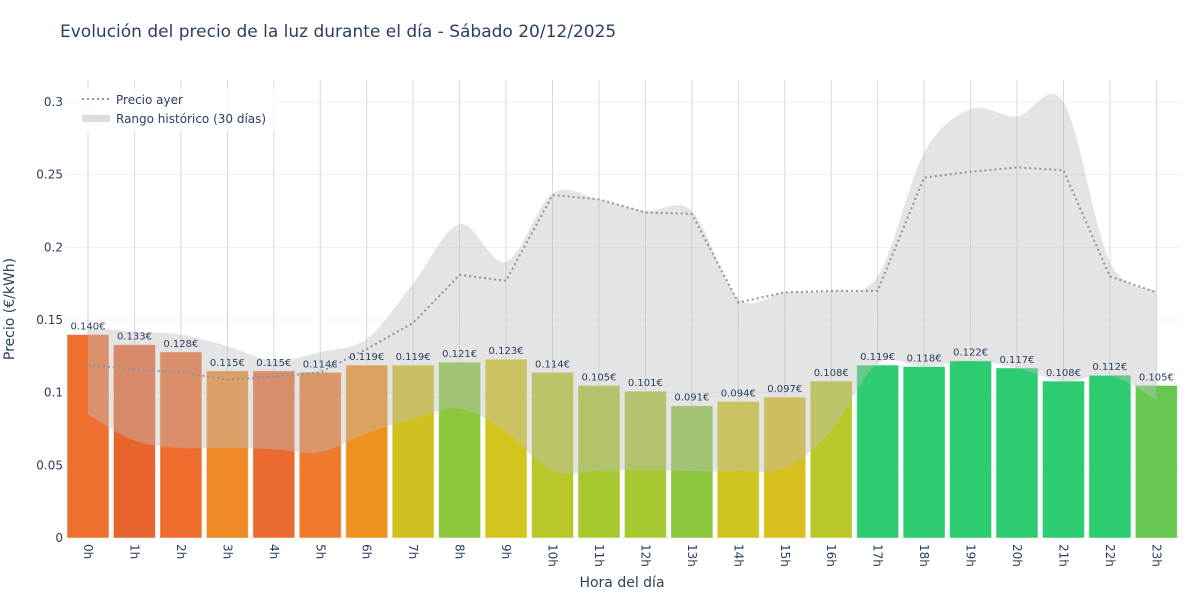  What do you see at coordinates (53, 247) in the screenshot?
I see `y-tick-label: 0.2` at bounding box center [53, 247].